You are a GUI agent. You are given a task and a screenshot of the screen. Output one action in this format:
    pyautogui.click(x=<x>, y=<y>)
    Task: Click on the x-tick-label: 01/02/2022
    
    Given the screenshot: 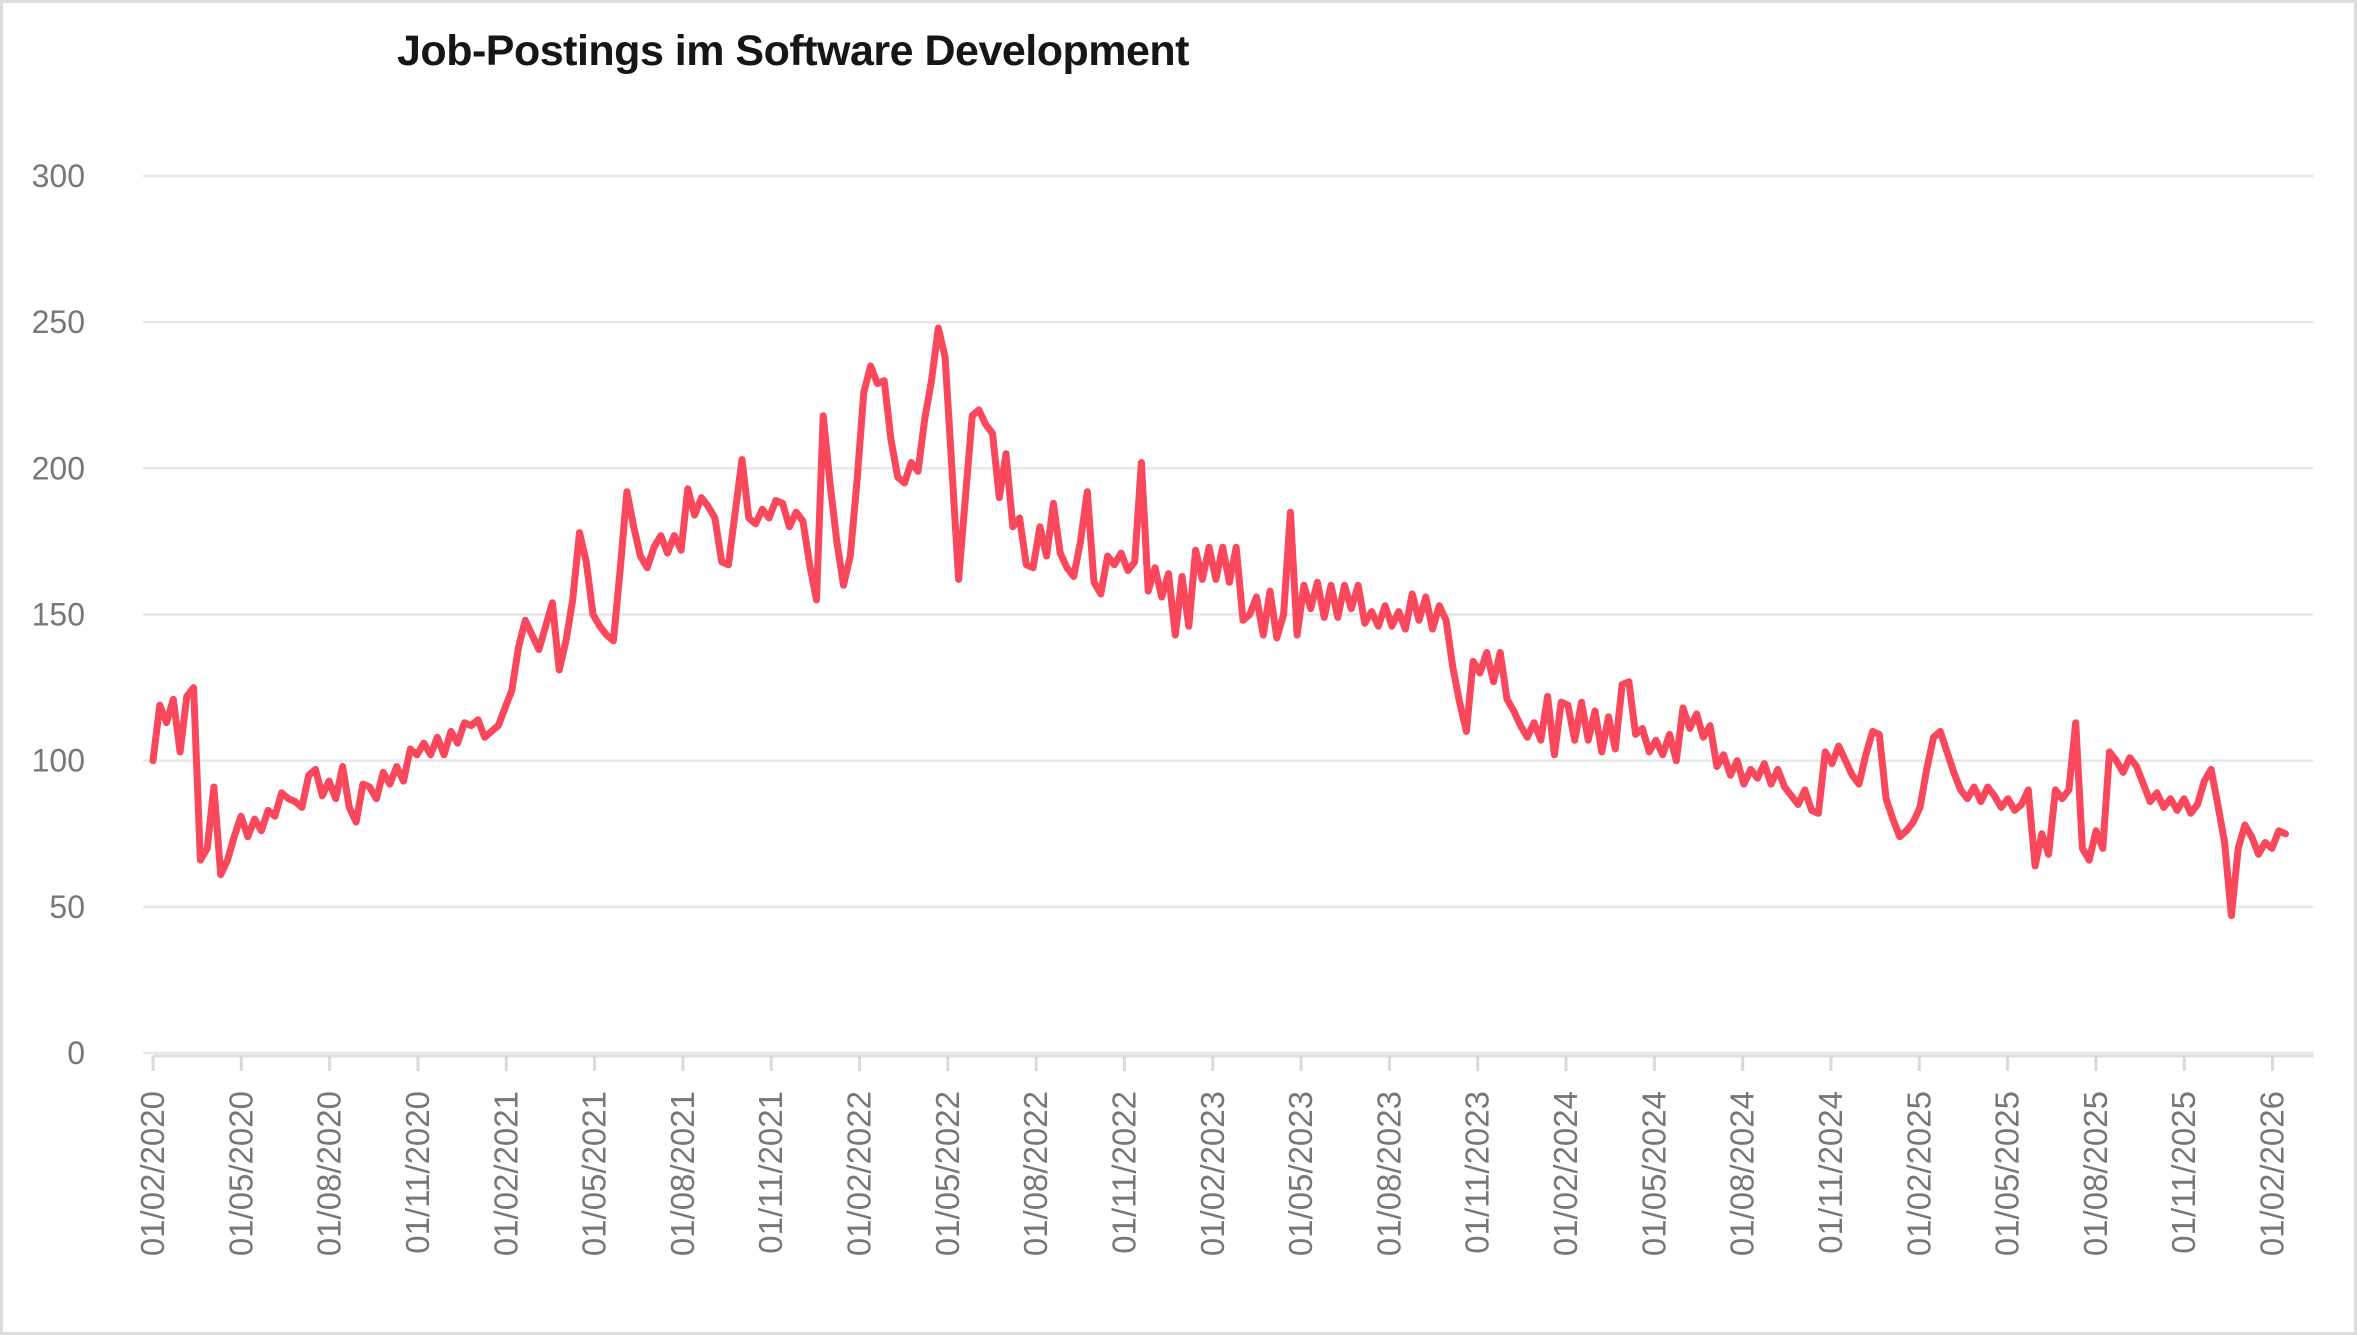 What is the action you would take?
    pyautogui.click(x=859, y=1173)
    